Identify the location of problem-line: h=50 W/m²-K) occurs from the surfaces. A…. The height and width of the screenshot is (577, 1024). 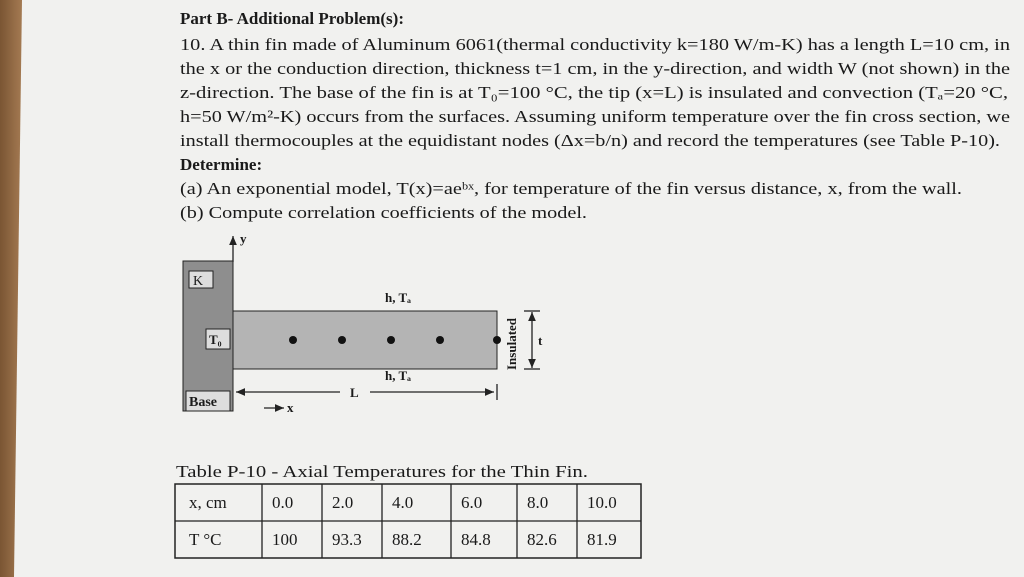
(595, 116).